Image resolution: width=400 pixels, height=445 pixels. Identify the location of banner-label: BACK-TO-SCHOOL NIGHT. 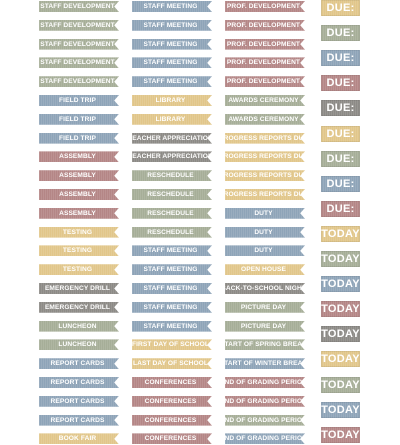
(265, 288).